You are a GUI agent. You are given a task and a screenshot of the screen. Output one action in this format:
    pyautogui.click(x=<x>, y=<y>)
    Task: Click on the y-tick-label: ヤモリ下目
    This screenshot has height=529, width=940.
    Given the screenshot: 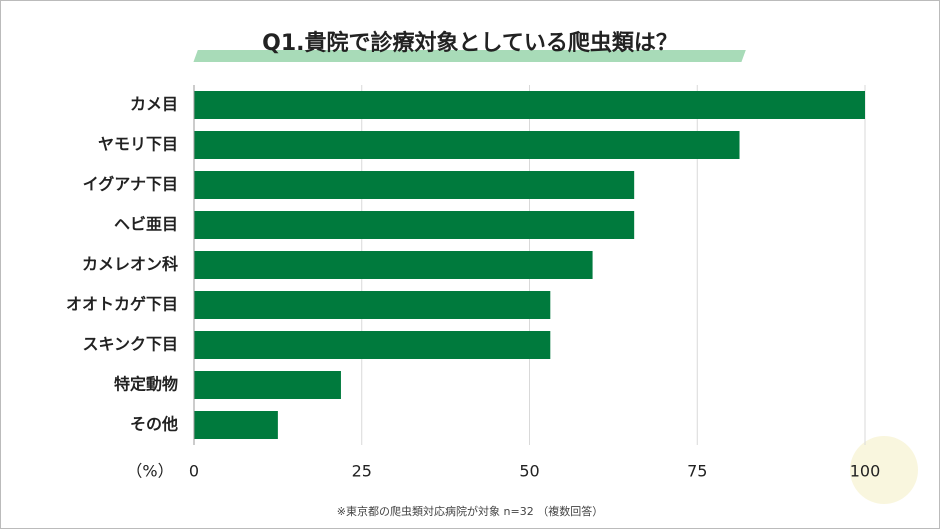 What is the action you would take?
    pyautogui.click(x=138, y=144)
    